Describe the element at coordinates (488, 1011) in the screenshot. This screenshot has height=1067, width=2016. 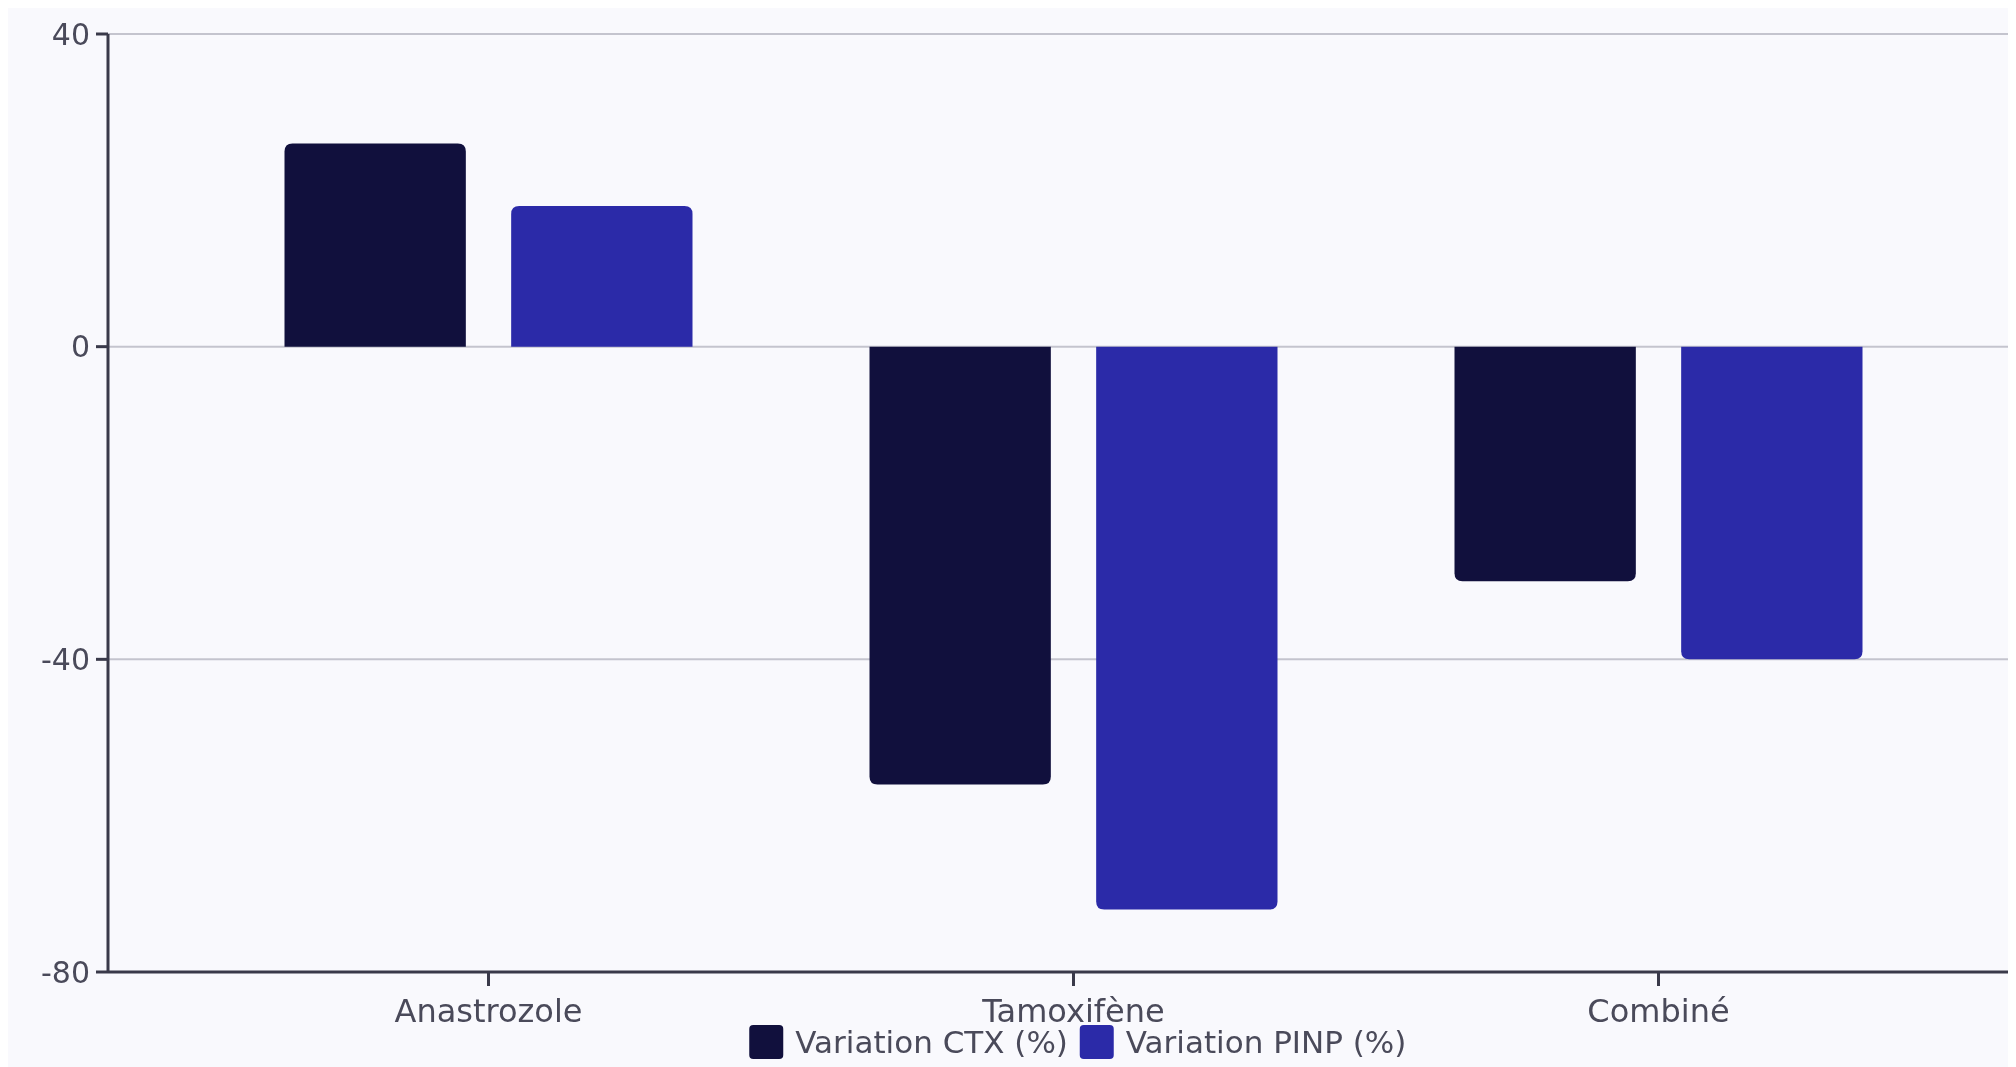
I see `x-tick-label: Anastrozole` at that location.